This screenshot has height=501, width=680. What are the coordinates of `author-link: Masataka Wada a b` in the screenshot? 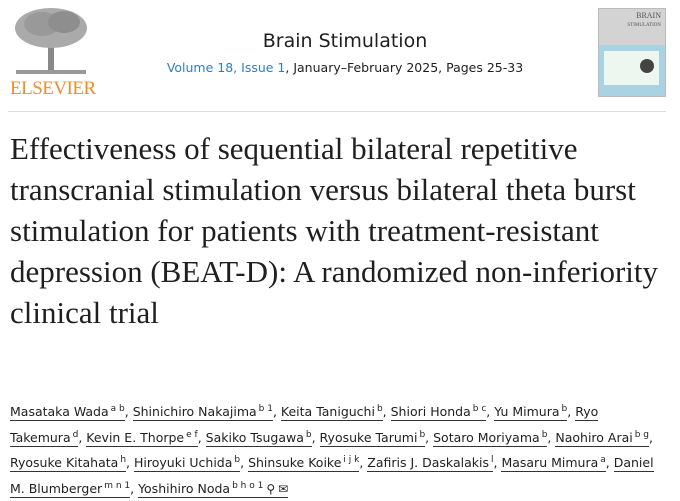 It's located at (67, 412).